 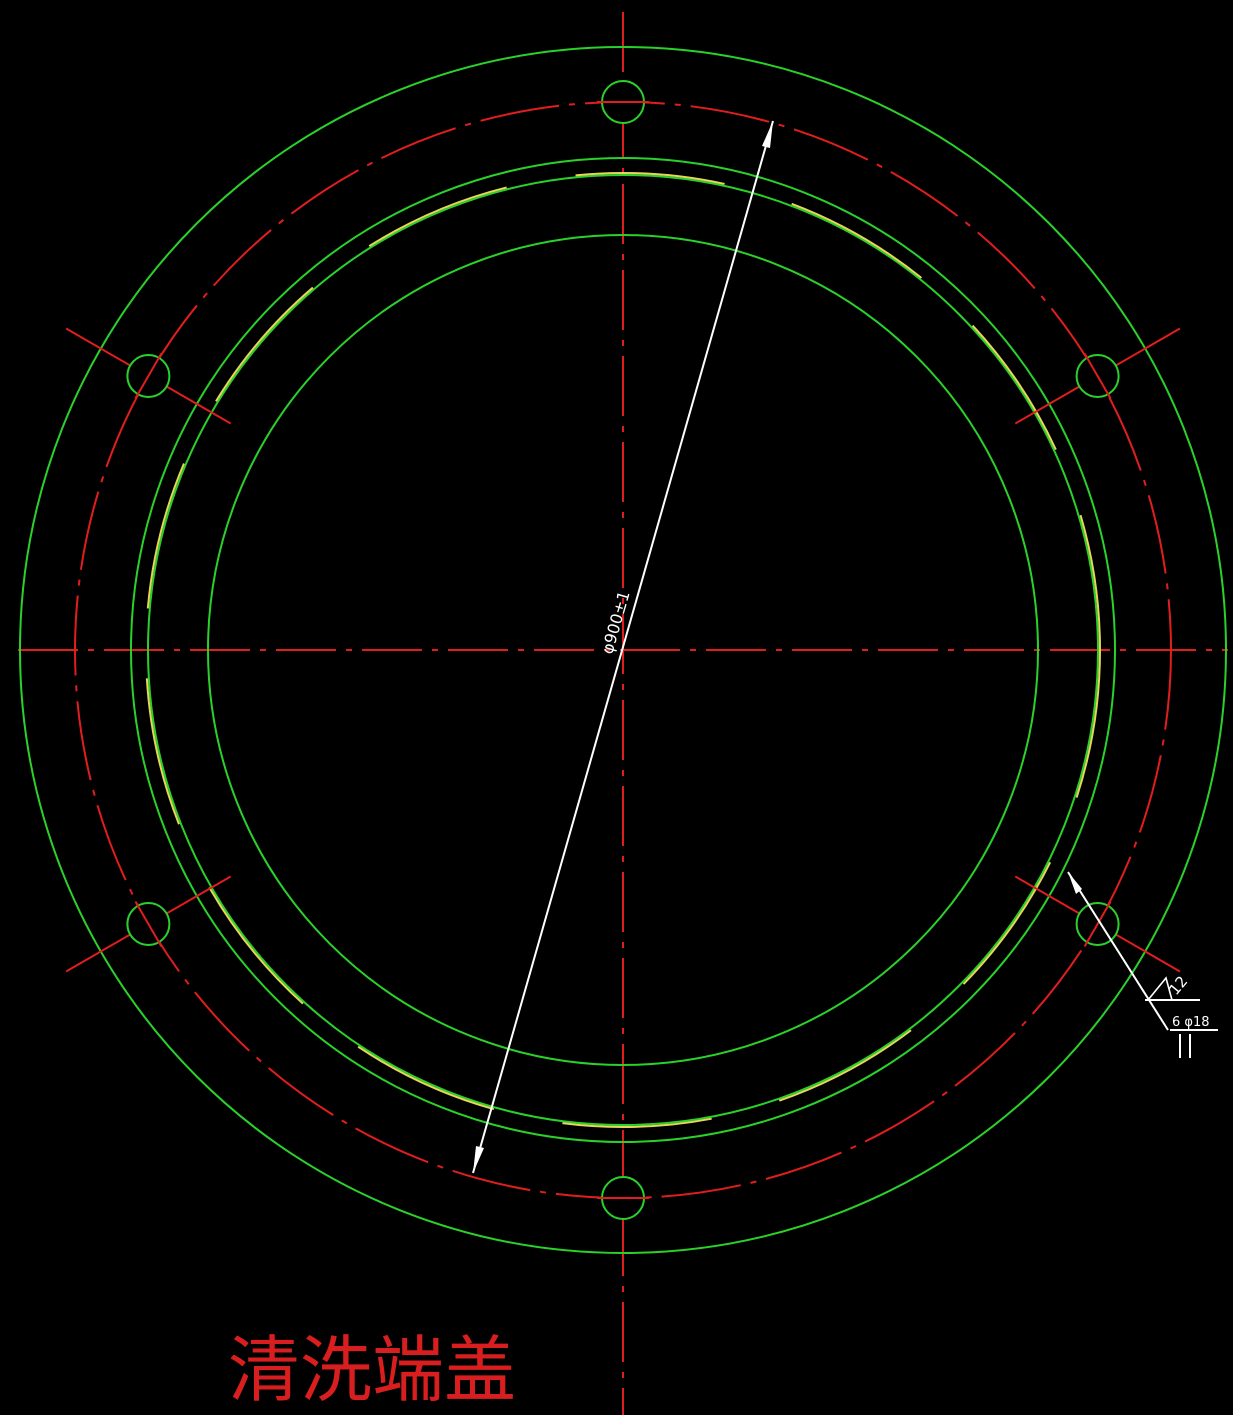 I want to click on weld-triangle-icon, so click(x=1160, y=988).